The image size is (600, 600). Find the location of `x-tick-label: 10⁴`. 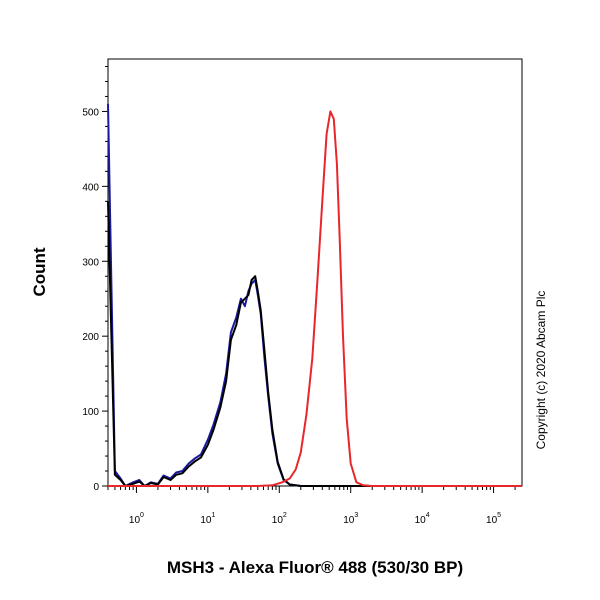

x-tick-label: 10⁴ is located at coordinates (422, 519).